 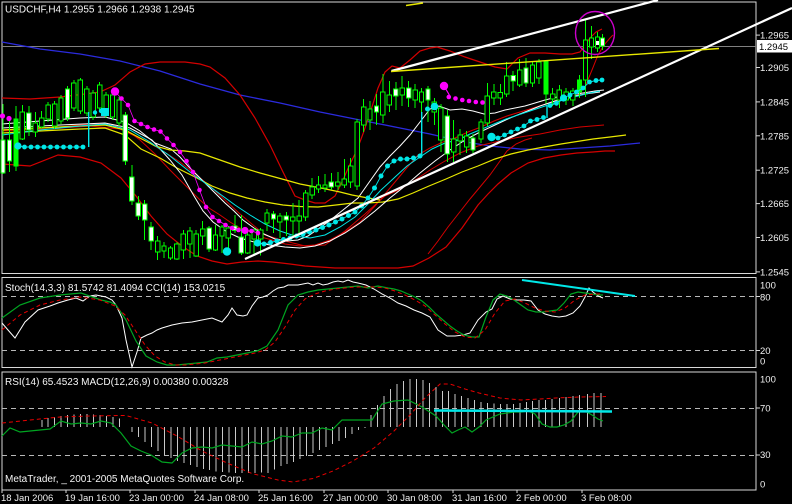 I want to click on svg-text: 20, so click(x=765, y=351).